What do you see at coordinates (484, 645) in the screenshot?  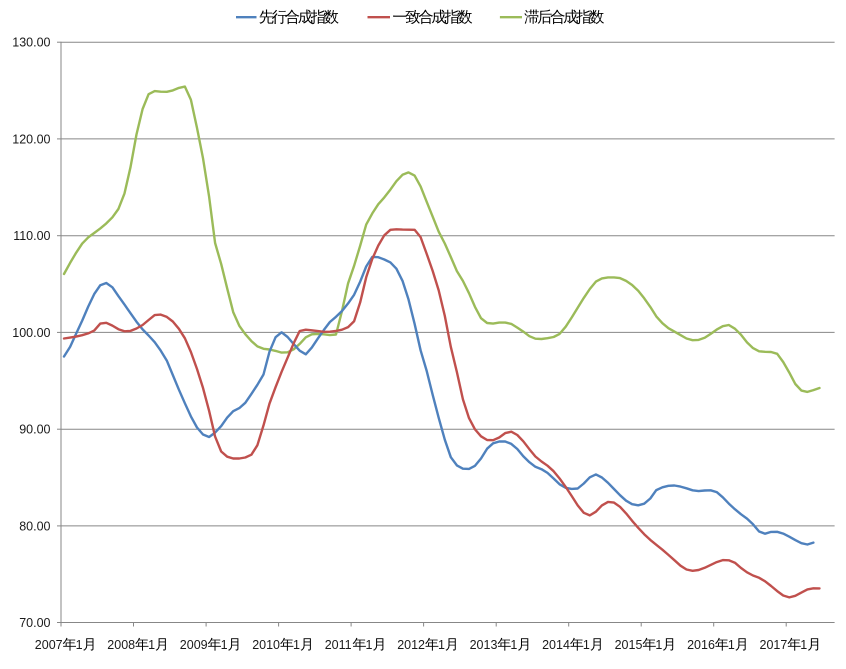 I see `svg-text: 2013` at bounding box center [484, 645].